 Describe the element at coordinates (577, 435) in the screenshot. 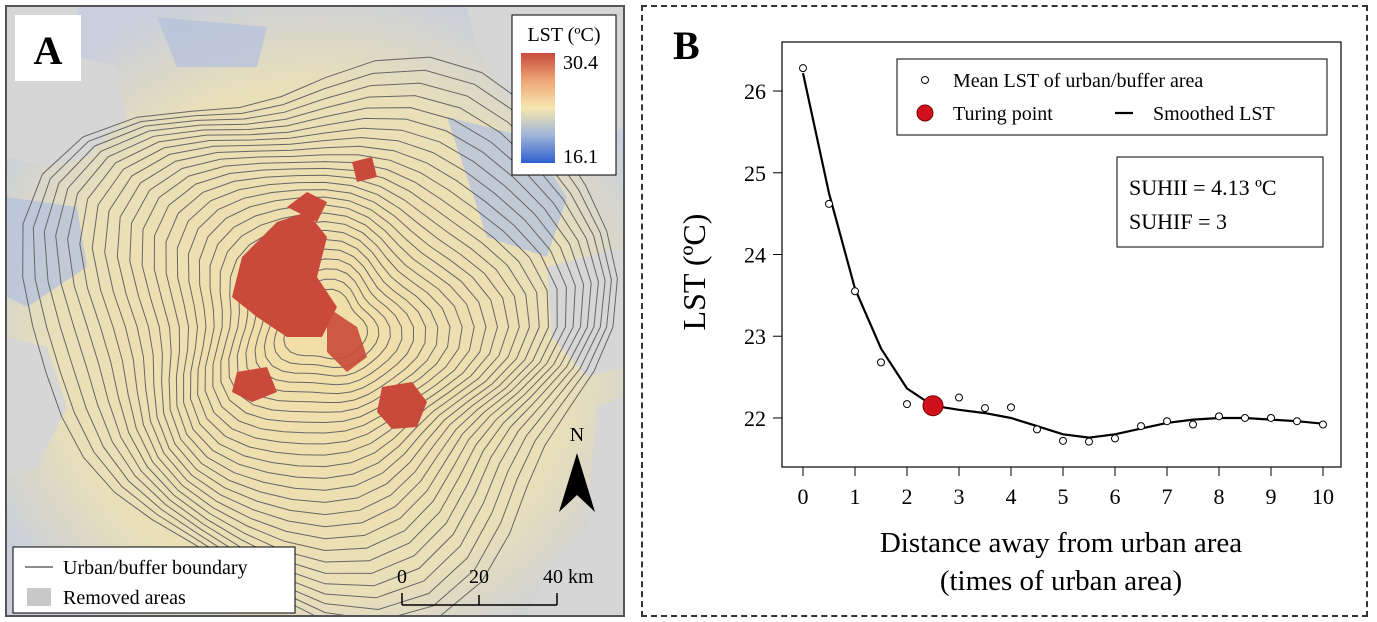

I see `north-label: N` at that location.